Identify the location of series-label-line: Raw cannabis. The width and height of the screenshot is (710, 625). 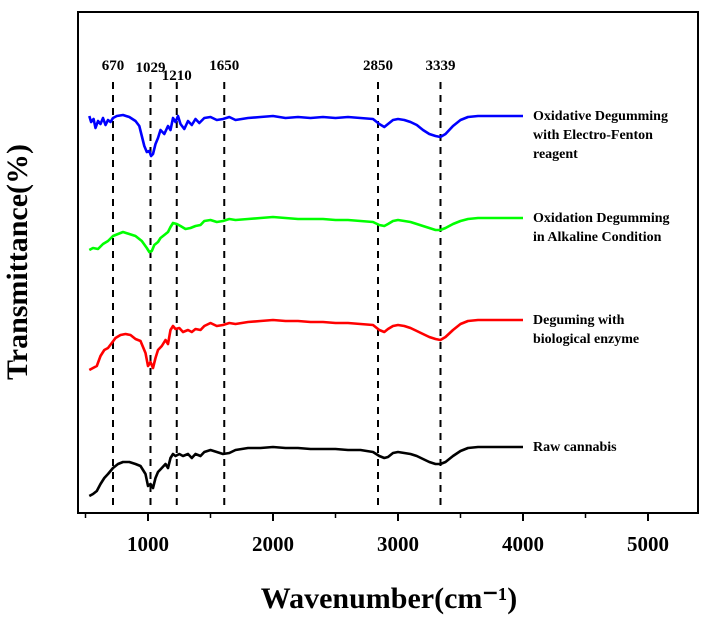
(575, 447).